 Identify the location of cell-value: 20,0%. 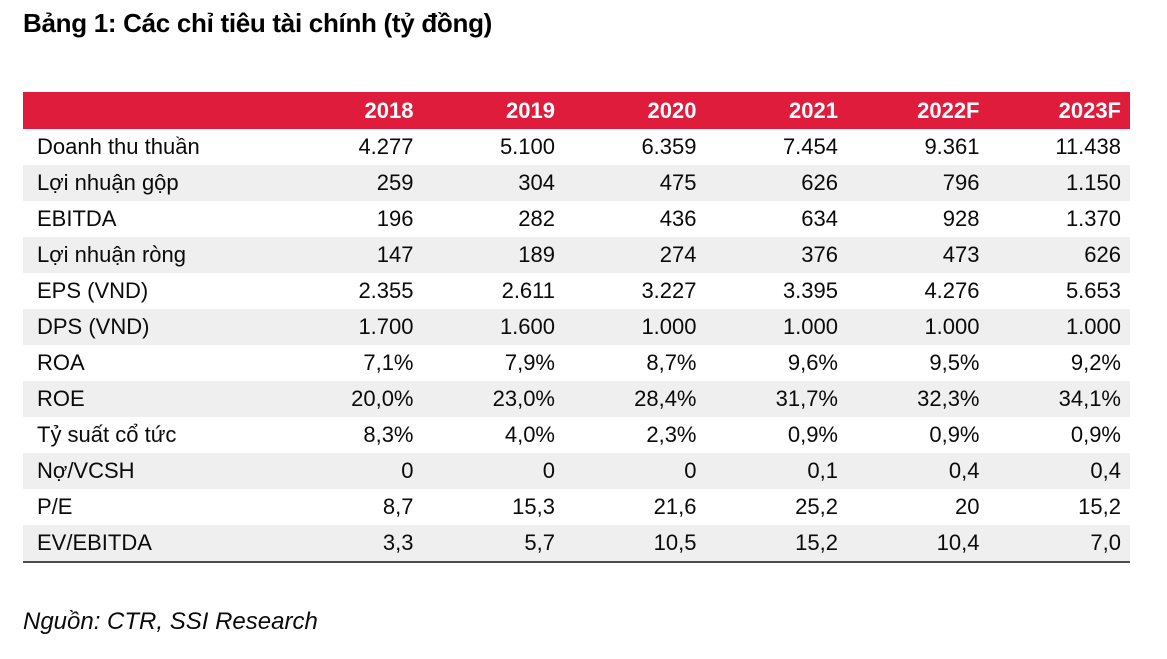
(382, 398).